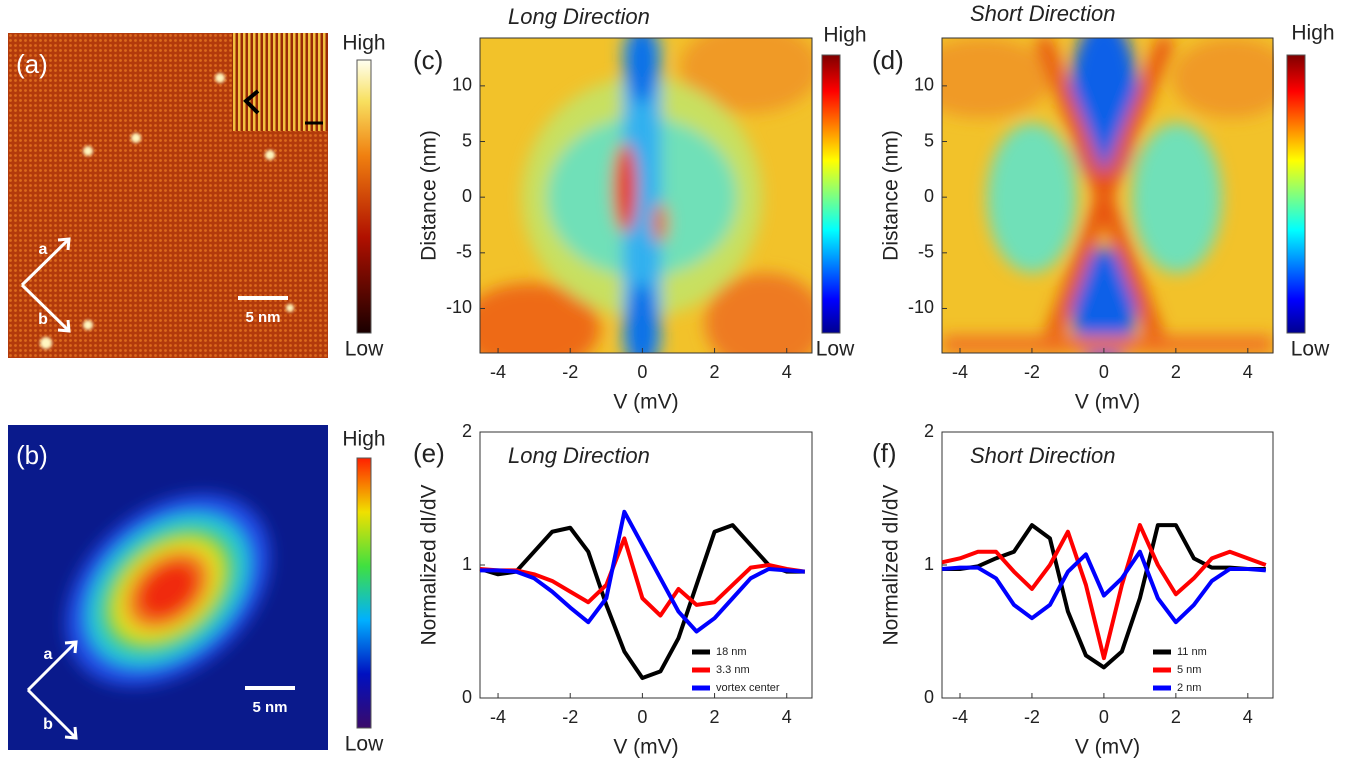 The width and height of the screenshot is (1369, 771). What do you see at coordinates (32, 64) in the screenshot?
I see `panel-label: (a)` at bounding box center [32, 64].